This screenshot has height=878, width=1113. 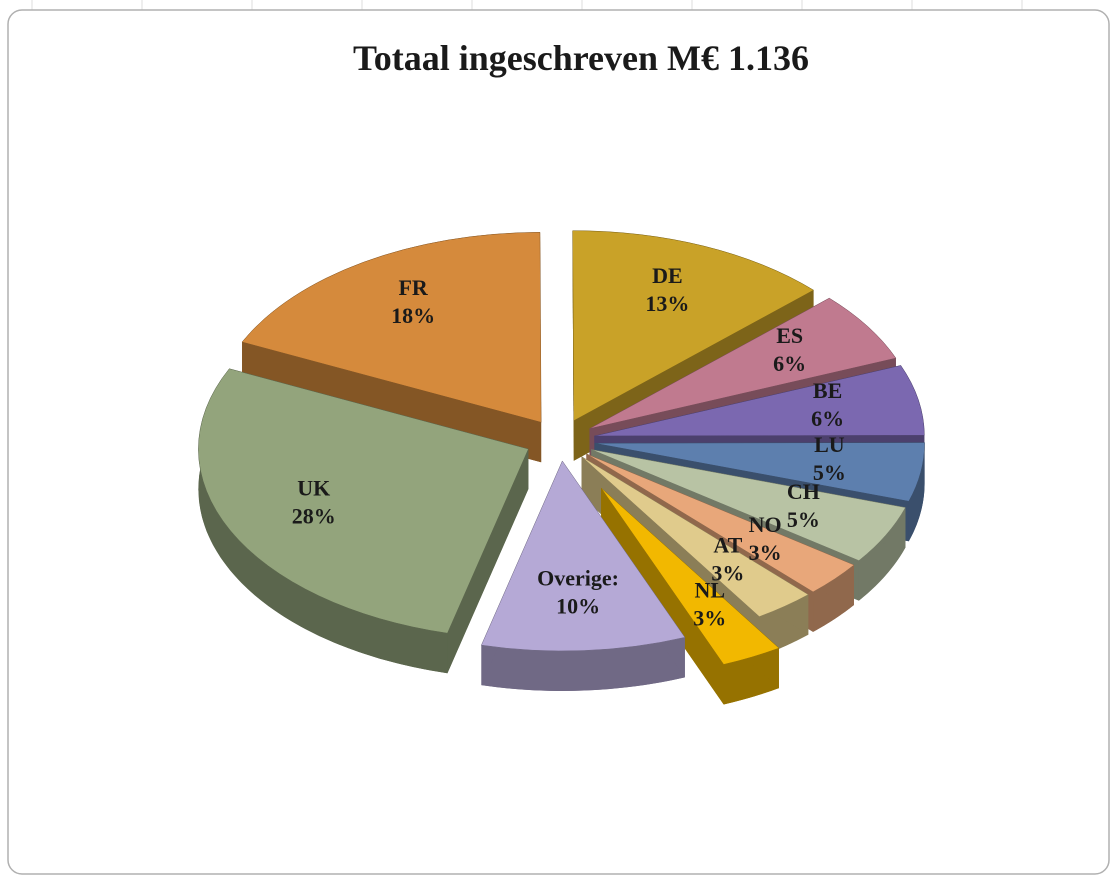 What do you see at coordinates (727, 544) in the screenshot?
I see `slice-label: AT` at bounding box center [727, 544].